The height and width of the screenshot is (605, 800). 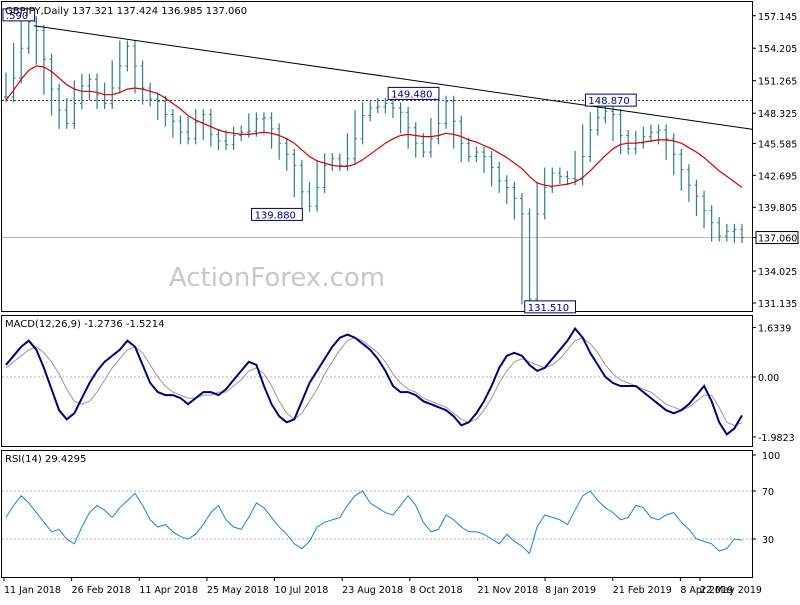 I want to click on date-axis-label: 10 Jul 2018, so click(x=302, y=590).